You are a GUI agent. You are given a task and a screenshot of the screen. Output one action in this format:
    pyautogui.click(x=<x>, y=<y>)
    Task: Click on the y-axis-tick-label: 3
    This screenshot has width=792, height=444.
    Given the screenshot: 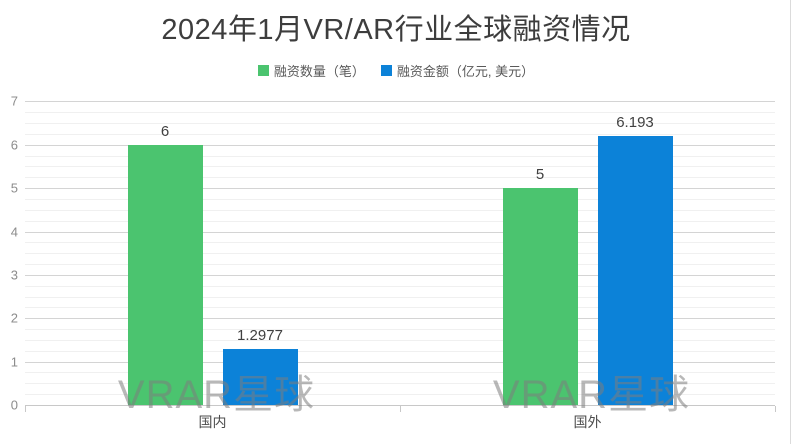 What is the action you would take?
    pyautogui.click(x=14, y=275)
    